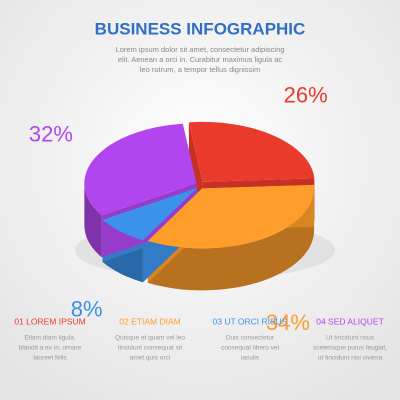 This screenshot has width=400, height=400. I want to click on legend-text: scelerisque purus feugiat,, so click(350, 348).